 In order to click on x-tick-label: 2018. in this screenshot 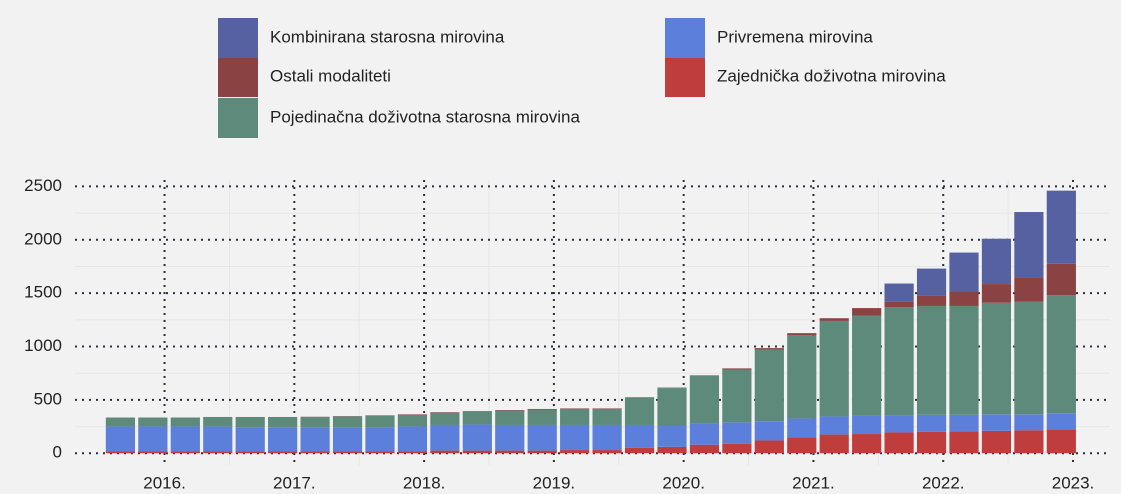, I will do `click(424, 482)`.